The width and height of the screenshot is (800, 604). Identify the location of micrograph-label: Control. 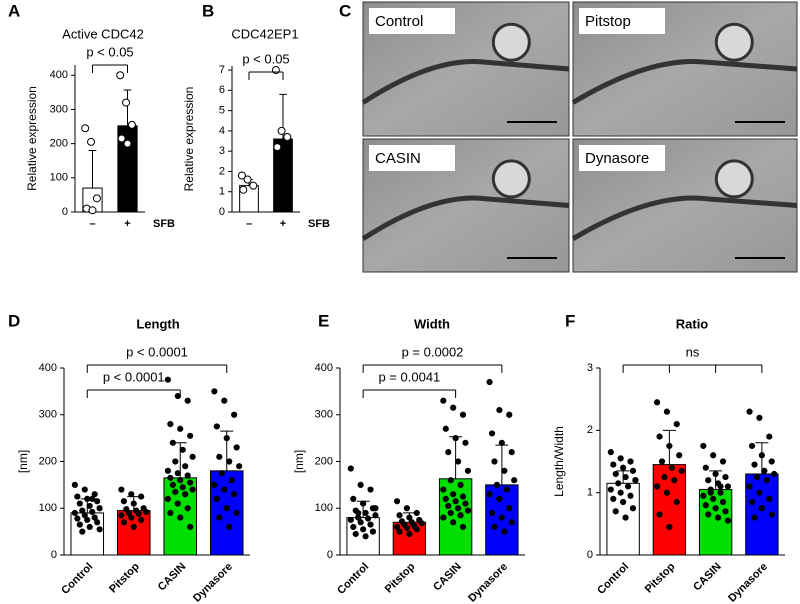
(399, 21).